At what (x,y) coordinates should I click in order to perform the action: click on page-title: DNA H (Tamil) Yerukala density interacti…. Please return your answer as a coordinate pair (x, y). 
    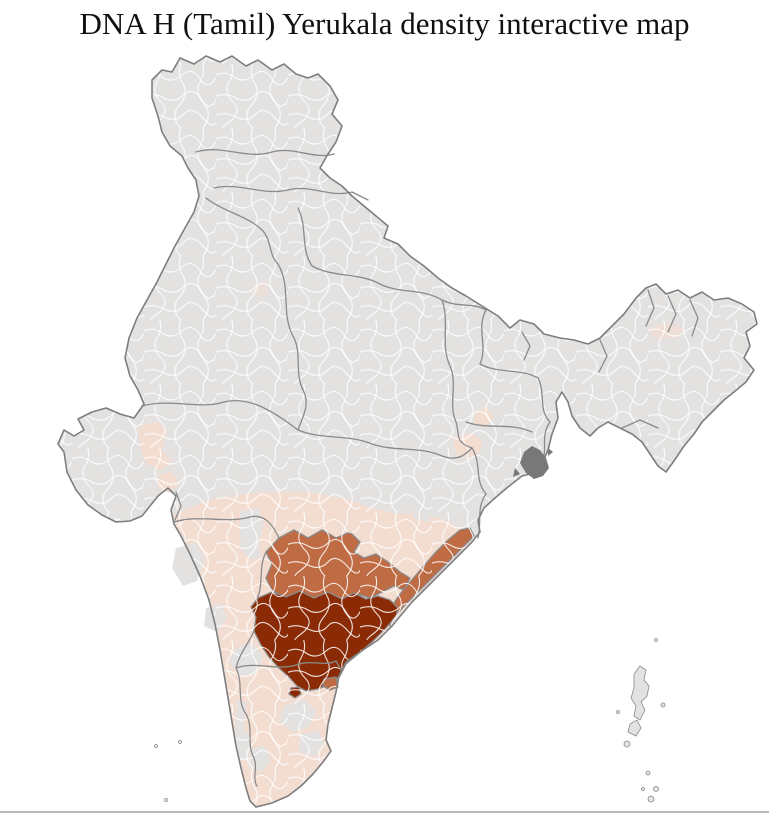
    Looking at the image, I should click on (384, 23).